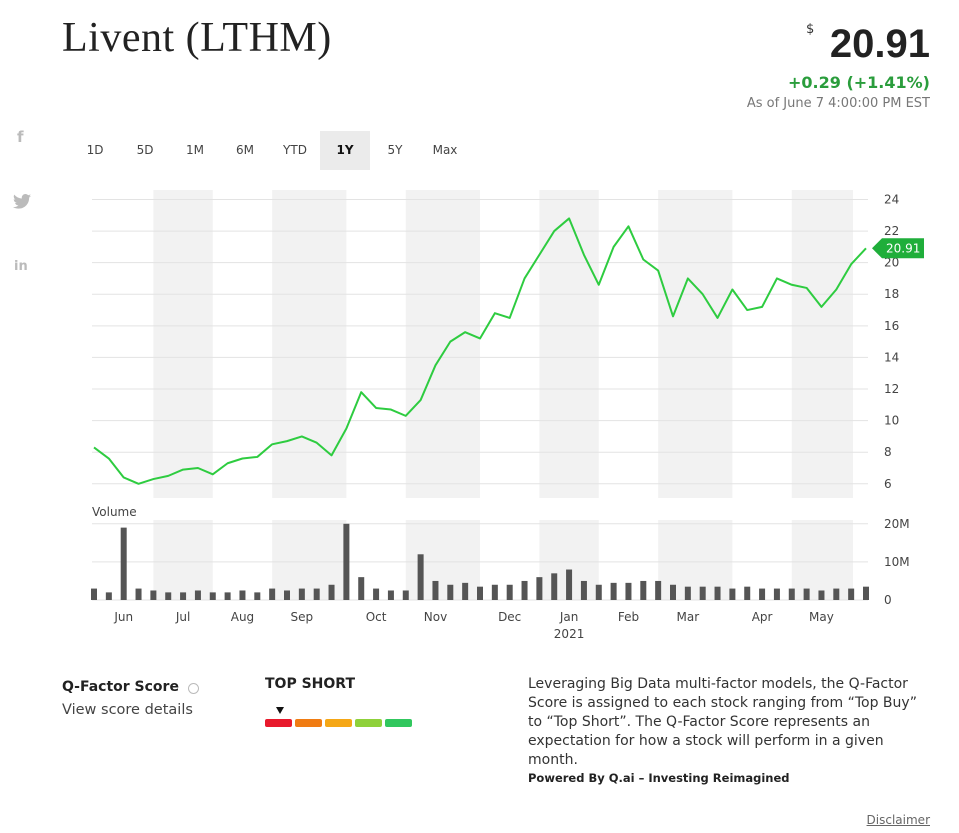 This screenshot has width=959, height=833. What do you see at coordinates (245, 150) in the screenshot?
I see `range-tab: 6M` at bounding box center [245, 150].